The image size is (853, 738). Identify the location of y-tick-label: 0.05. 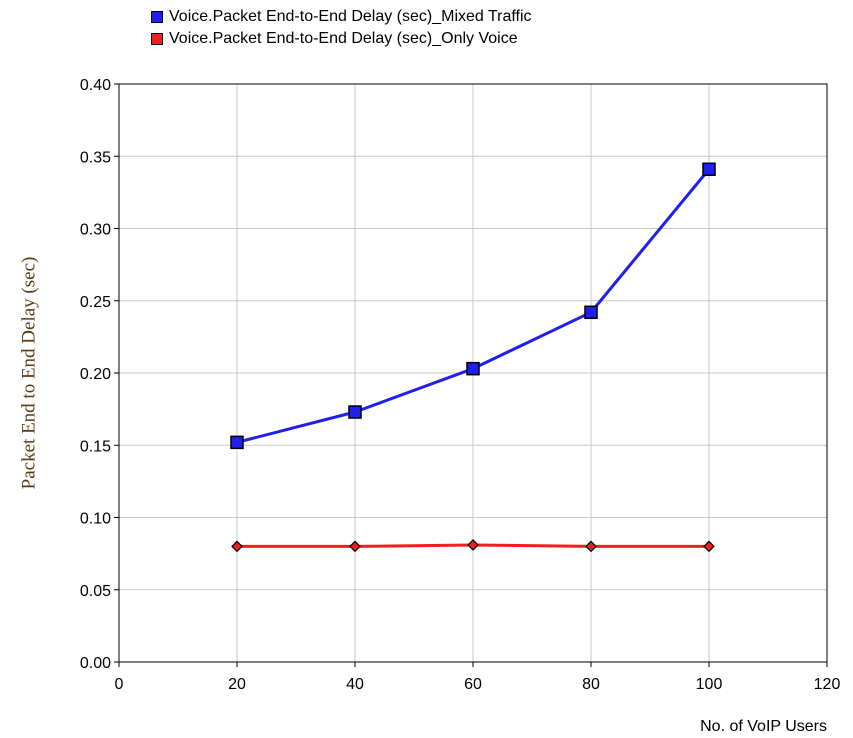
(95, 591).